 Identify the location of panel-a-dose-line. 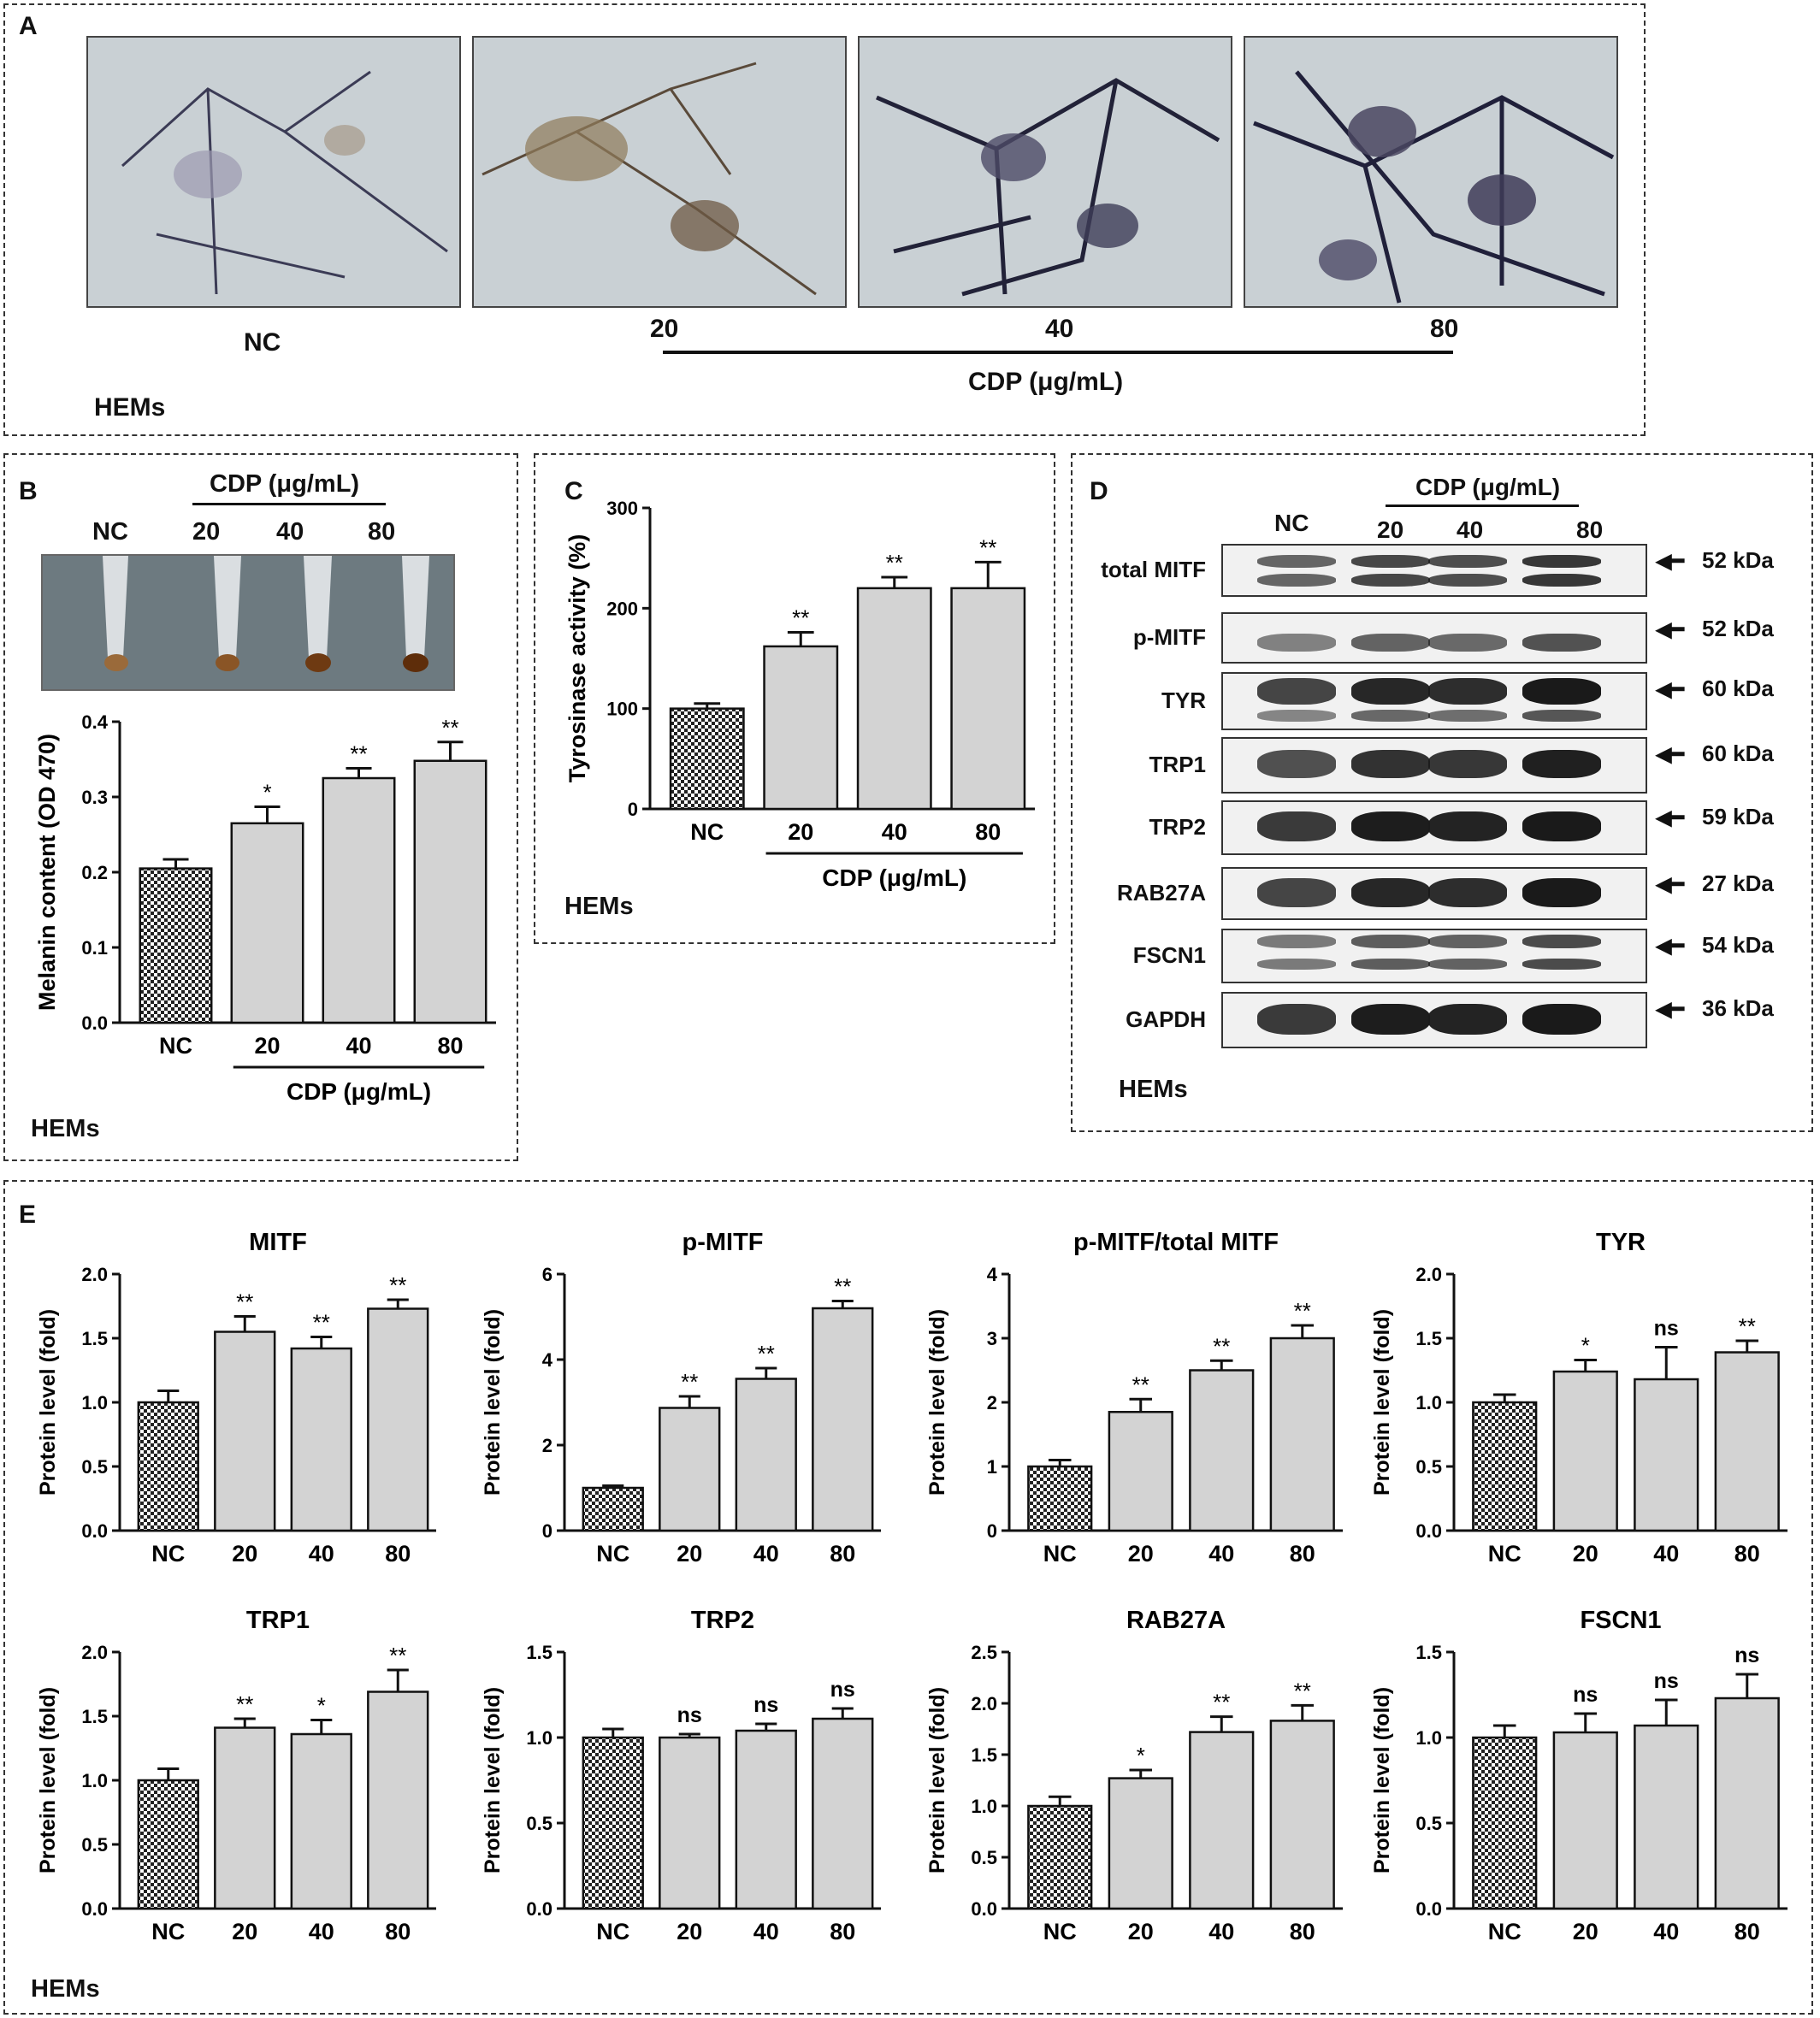
(1058, 352).